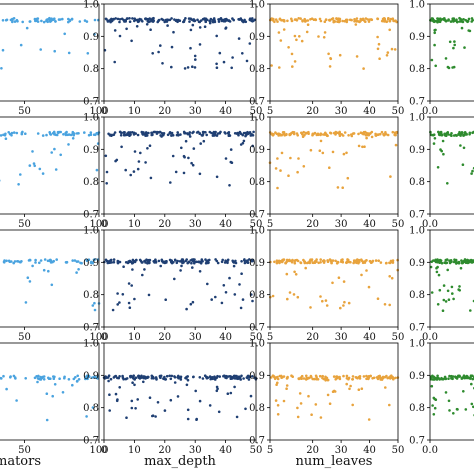 This screenshot has width=474, height=474. Describe the element at coordinates (417, 263) in the screenshot. I see `y-tick-label: 0.9` at that location.